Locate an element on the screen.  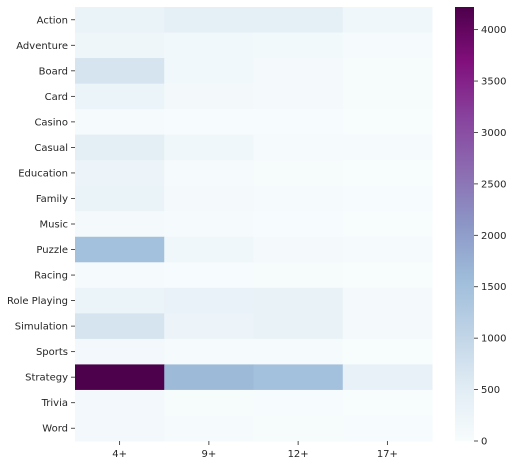
x-tick-labels: 4+ 9+ 12+ 17+ is located at coordinates (255, 450).